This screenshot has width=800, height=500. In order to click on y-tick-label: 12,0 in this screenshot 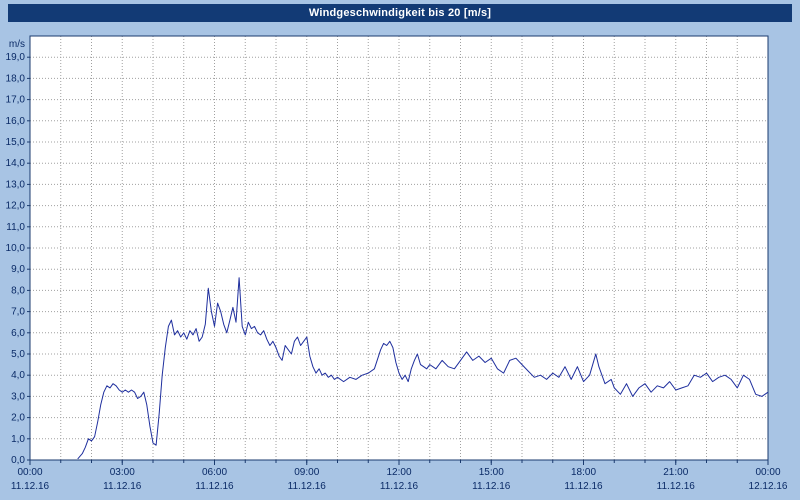, I will do `click(16, 206)`.